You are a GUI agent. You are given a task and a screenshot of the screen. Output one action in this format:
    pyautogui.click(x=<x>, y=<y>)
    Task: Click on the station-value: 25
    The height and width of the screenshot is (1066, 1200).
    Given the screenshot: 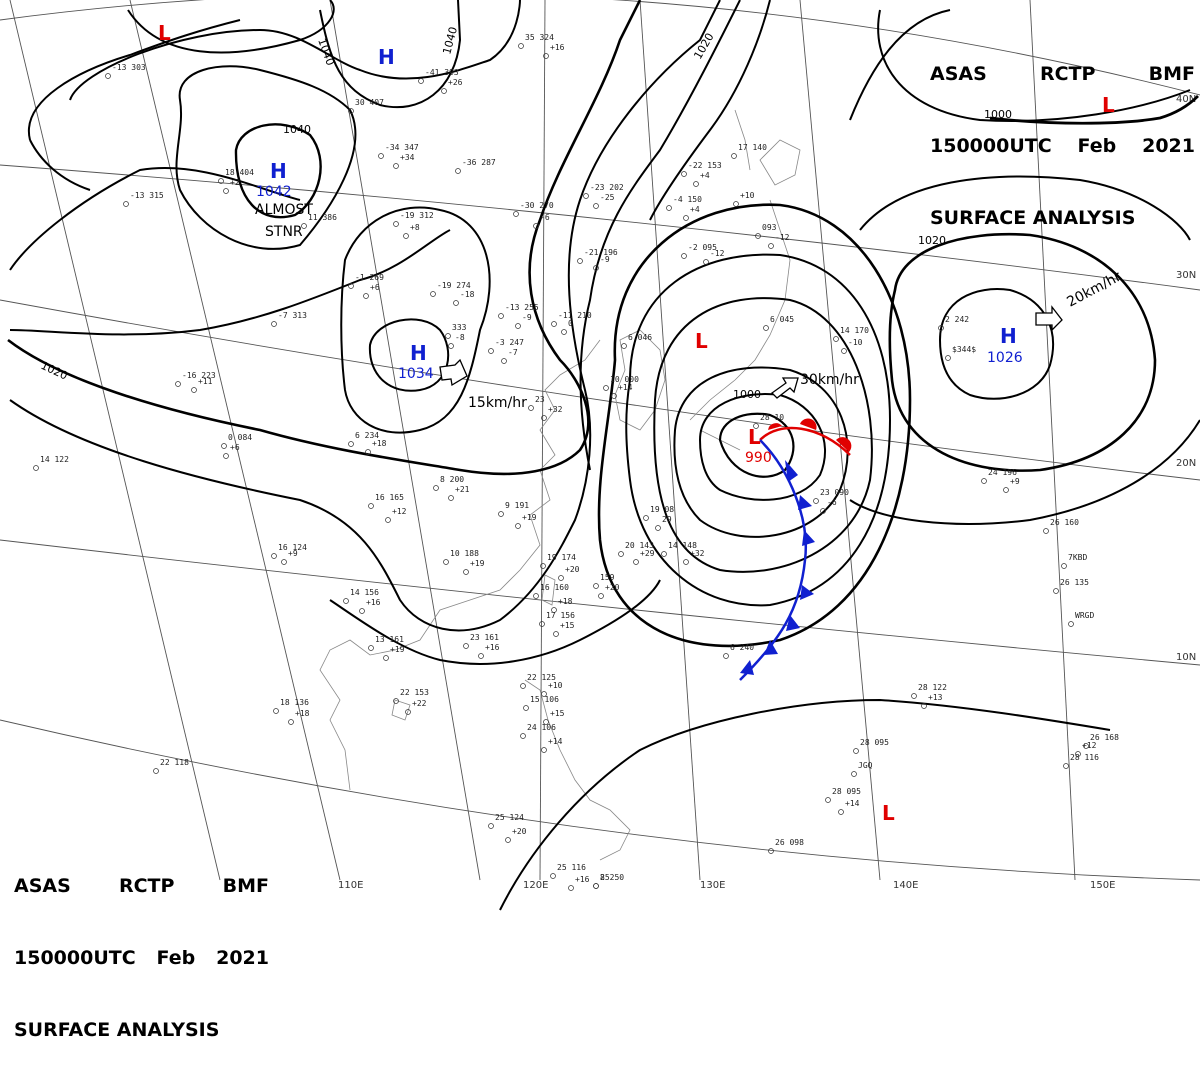 What is the action you would take?
    pyautogui.click(x=605, y=877)
    